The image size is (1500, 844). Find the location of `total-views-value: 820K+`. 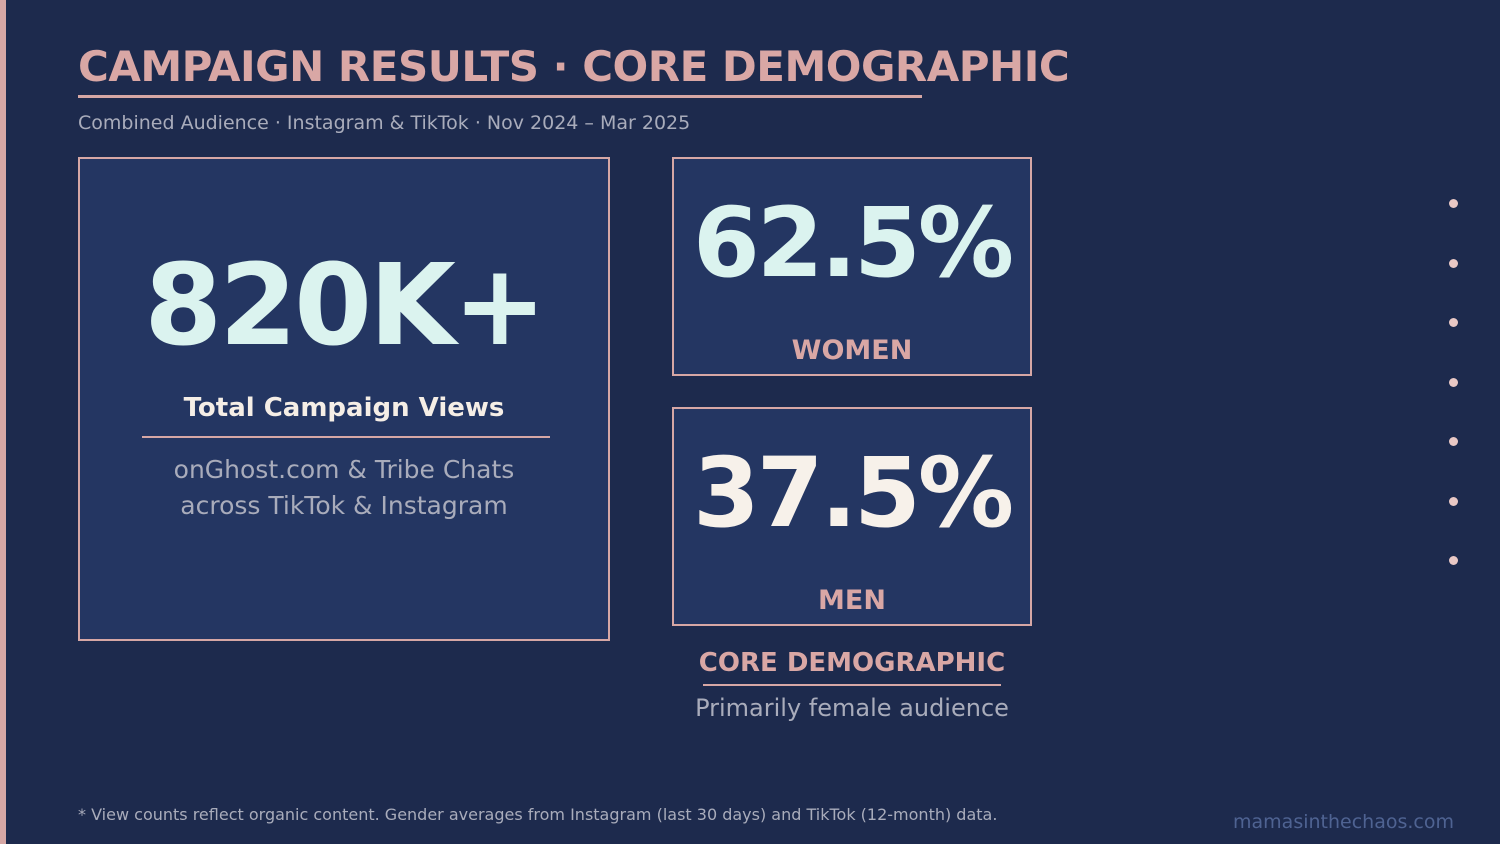

total-views-value: 820K+ is located at coordinates (345, 306).